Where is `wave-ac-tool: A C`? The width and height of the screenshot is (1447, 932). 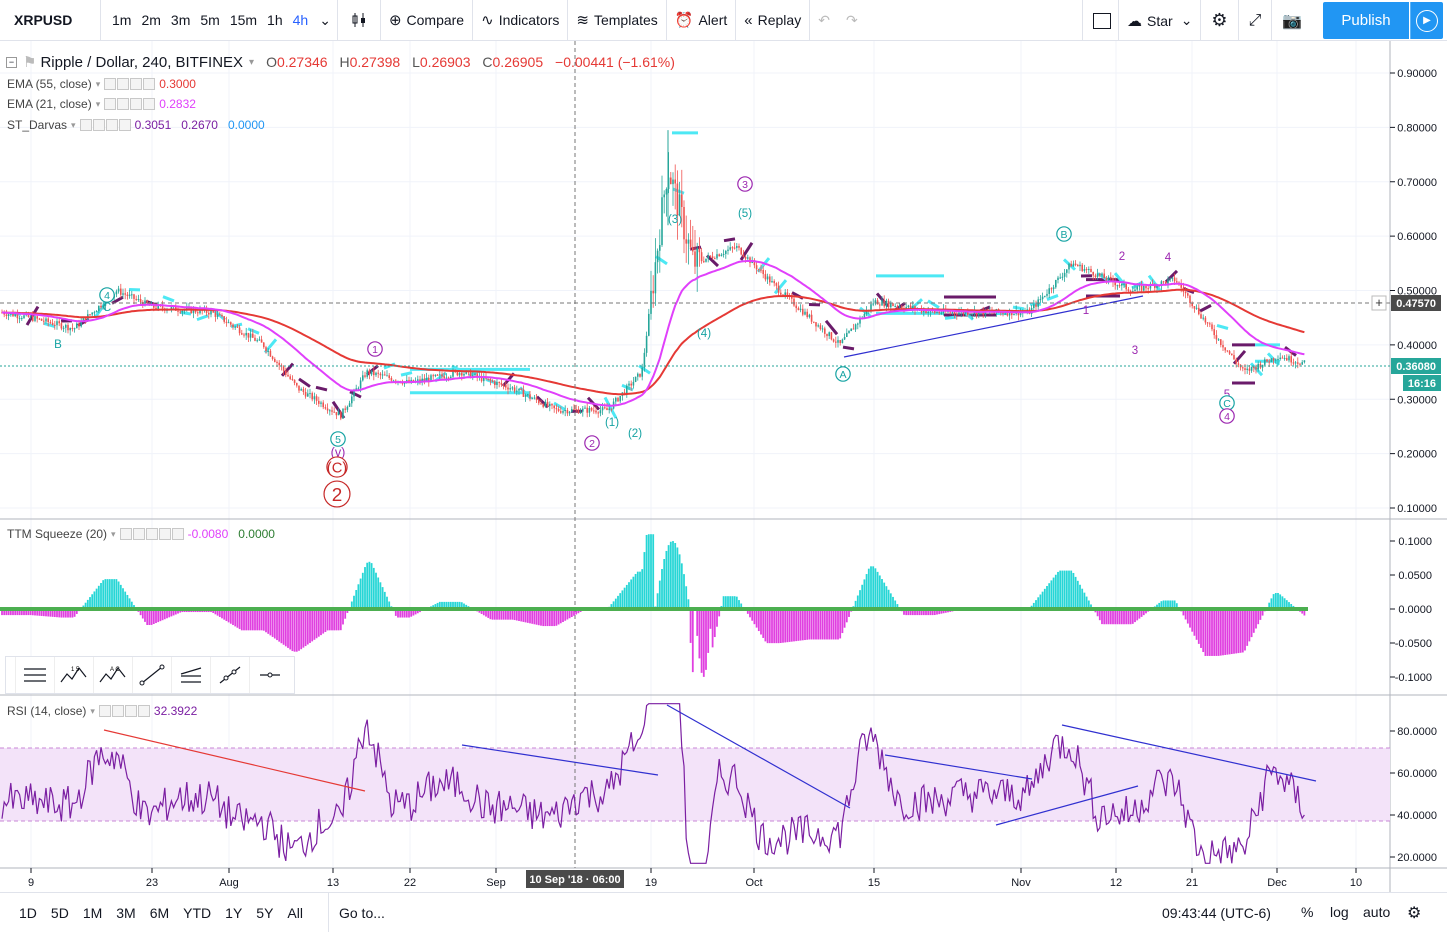 wave-ac-tool: A C is located at coordinates (113, 675).